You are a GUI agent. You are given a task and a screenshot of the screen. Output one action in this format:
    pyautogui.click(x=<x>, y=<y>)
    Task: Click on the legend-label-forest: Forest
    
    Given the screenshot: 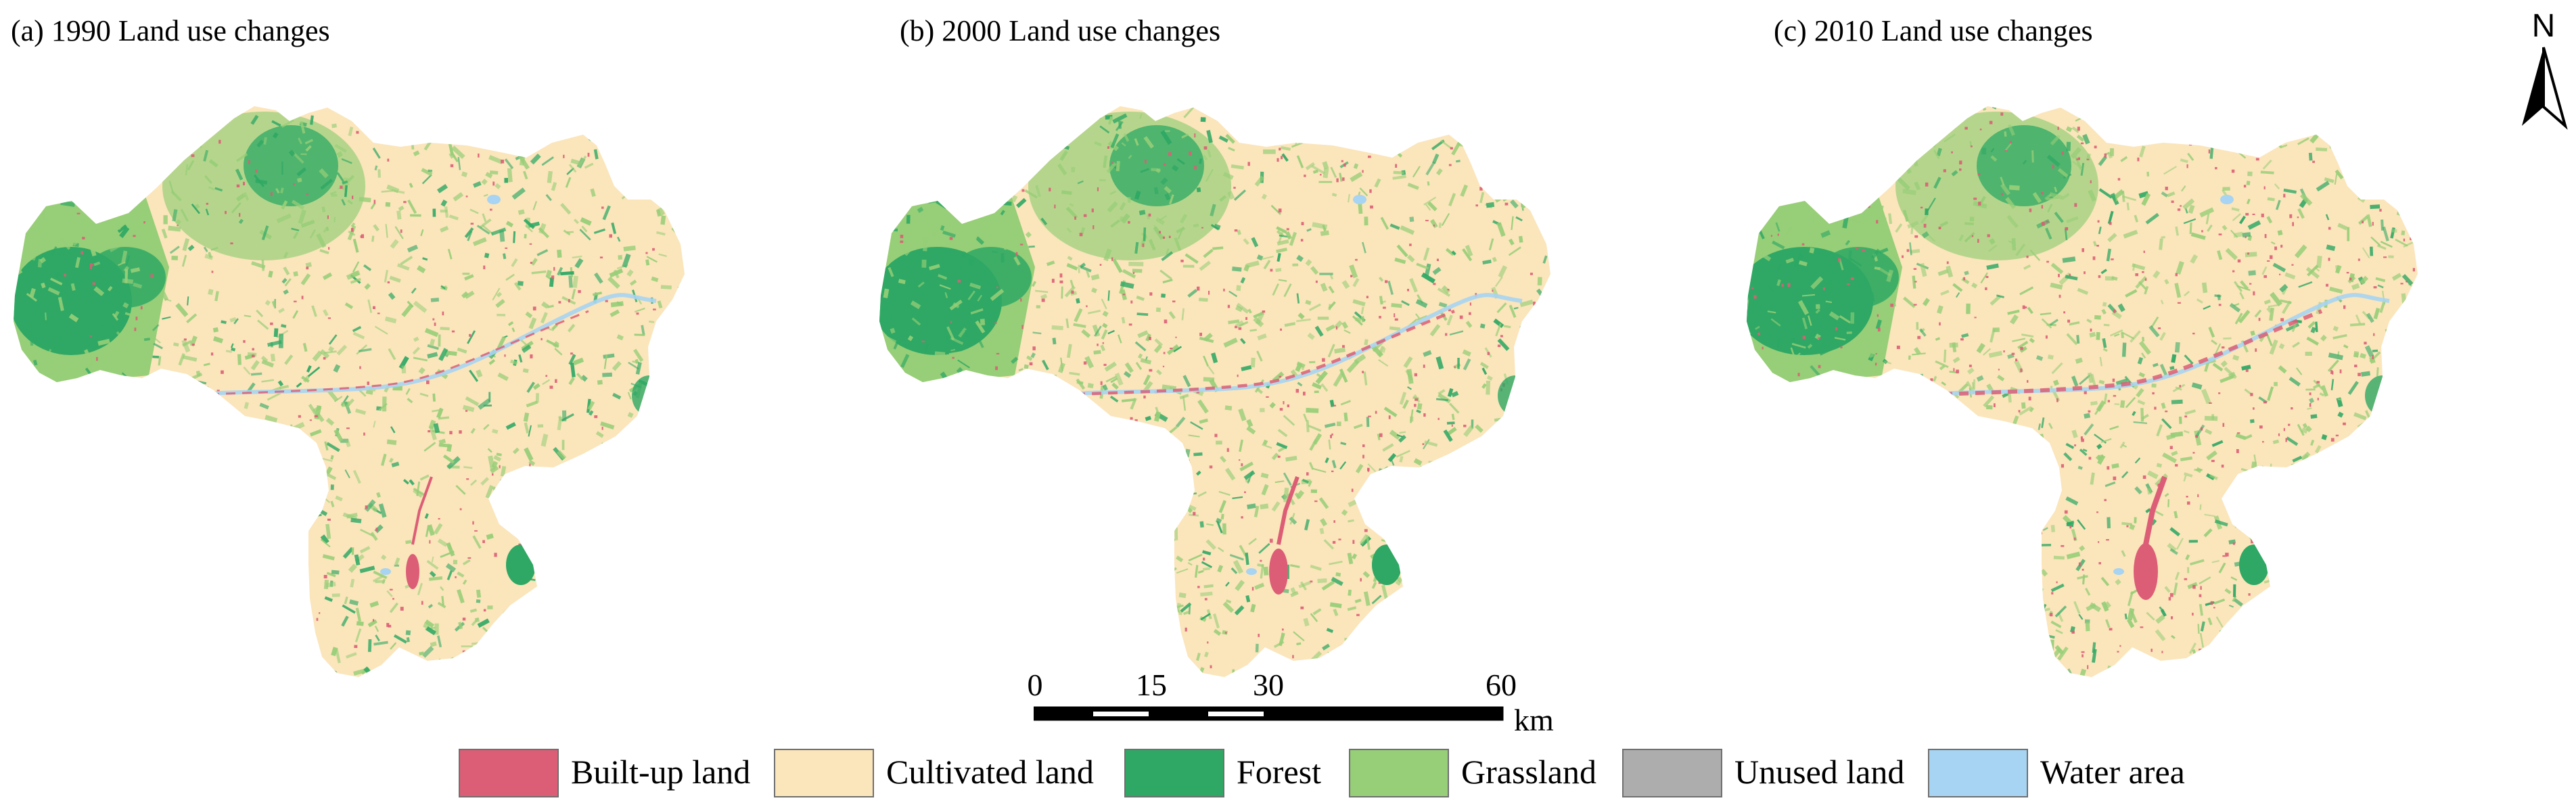 What is the action you would take?
    pyautogui.click(x=1279, y=772)
    